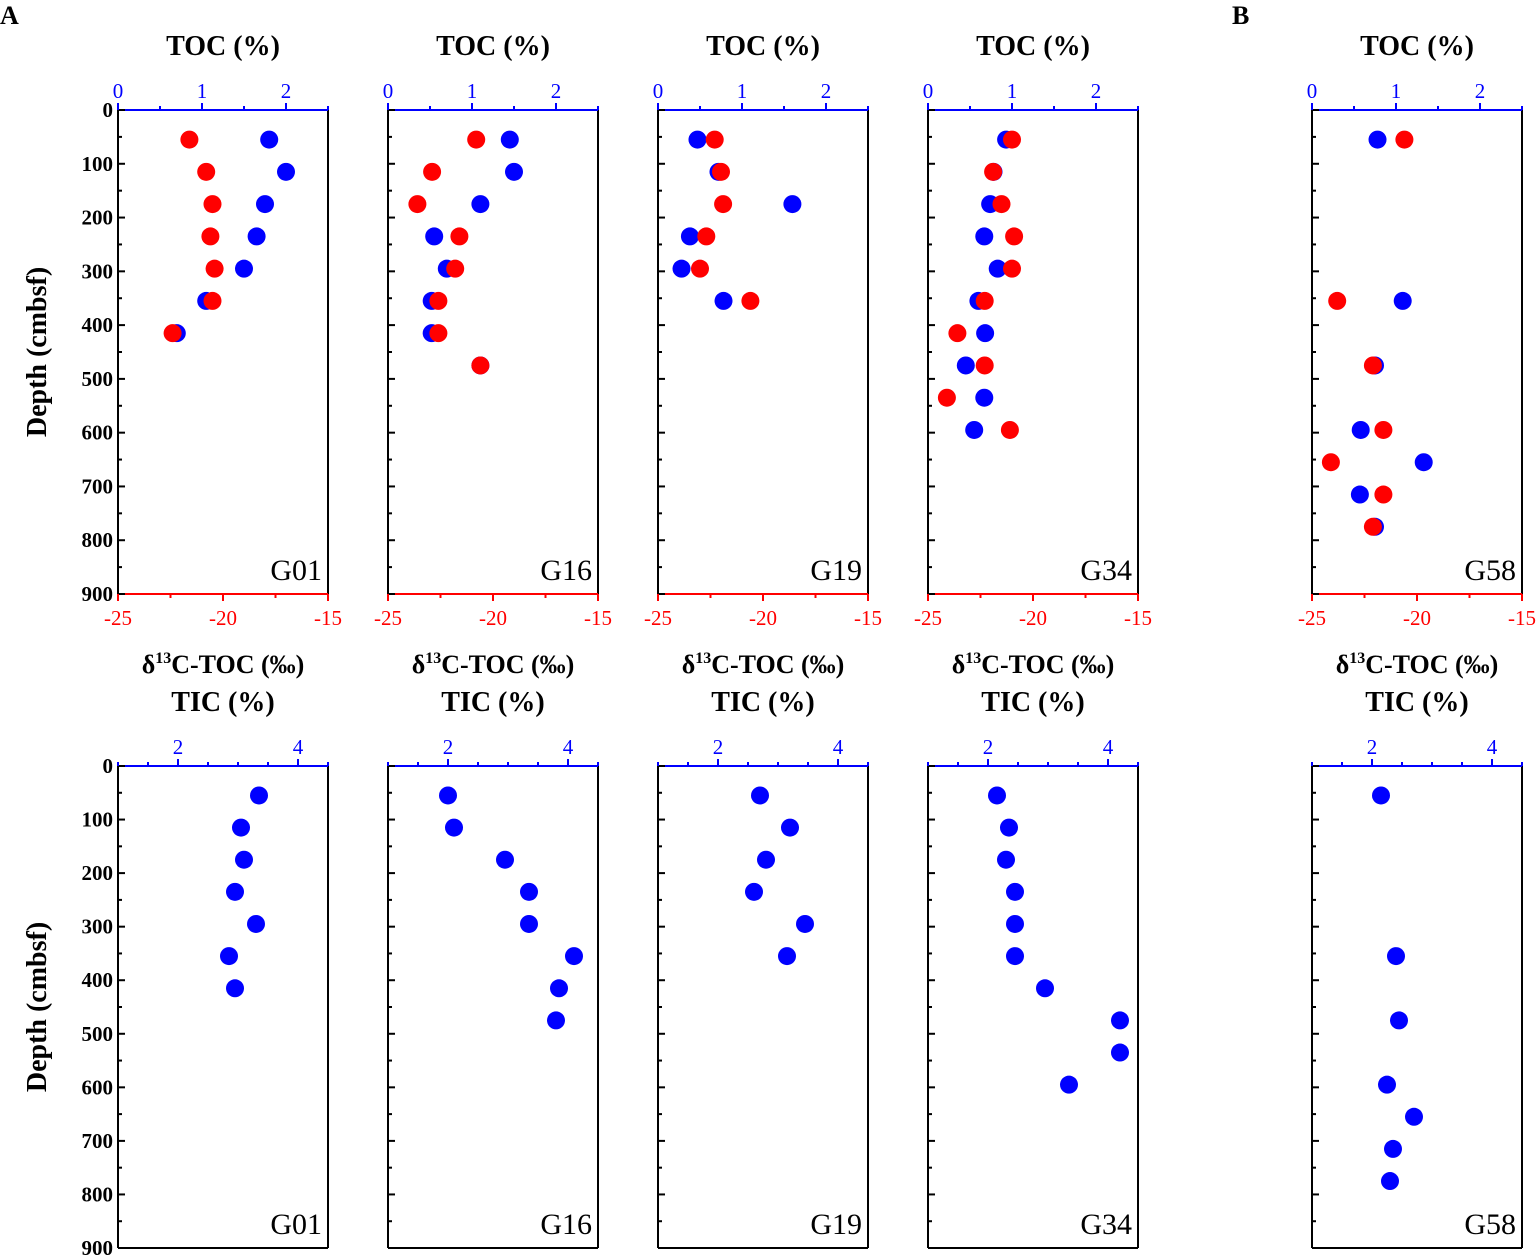 This screenshot has width=1540, height=1260. I want to click on site-label: G34, so click(1106, 1224).